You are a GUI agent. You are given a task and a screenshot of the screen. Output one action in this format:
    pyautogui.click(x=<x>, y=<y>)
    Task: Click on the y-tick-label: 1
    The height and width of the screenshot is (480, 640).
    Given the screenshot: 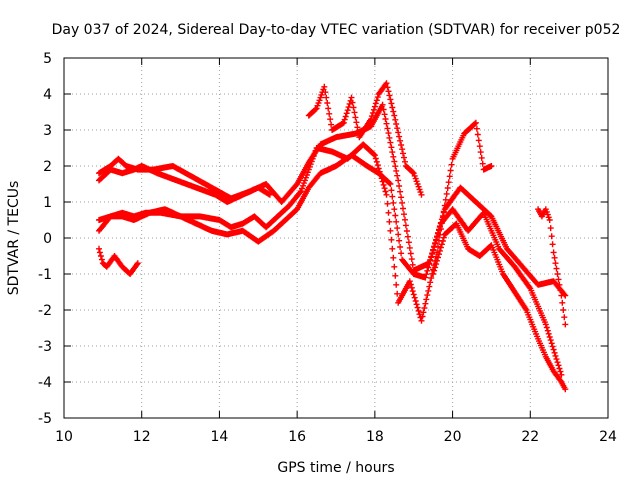 What is the action you would take?
    pyautogui.click(x=47, y=203)
    